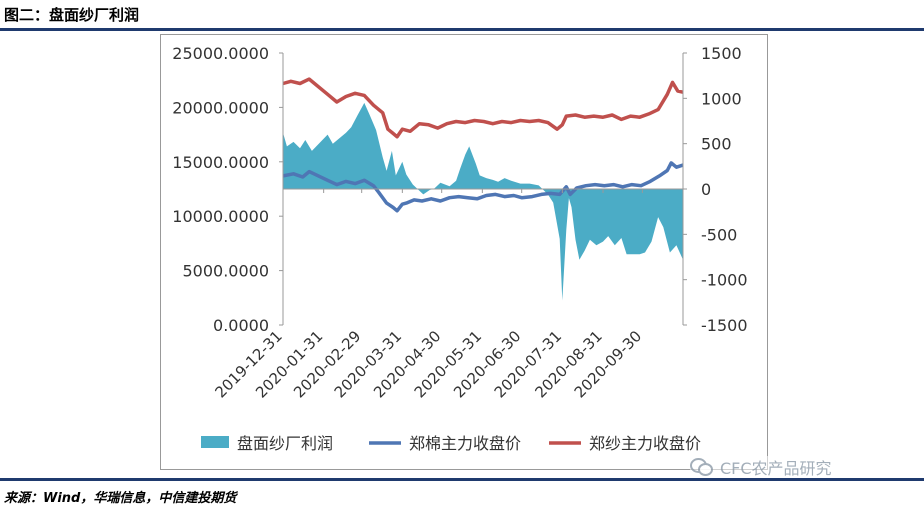  I want to click on source-note: 来源：Wind，华瑞信息，中信建投期货, so click(120, 498).